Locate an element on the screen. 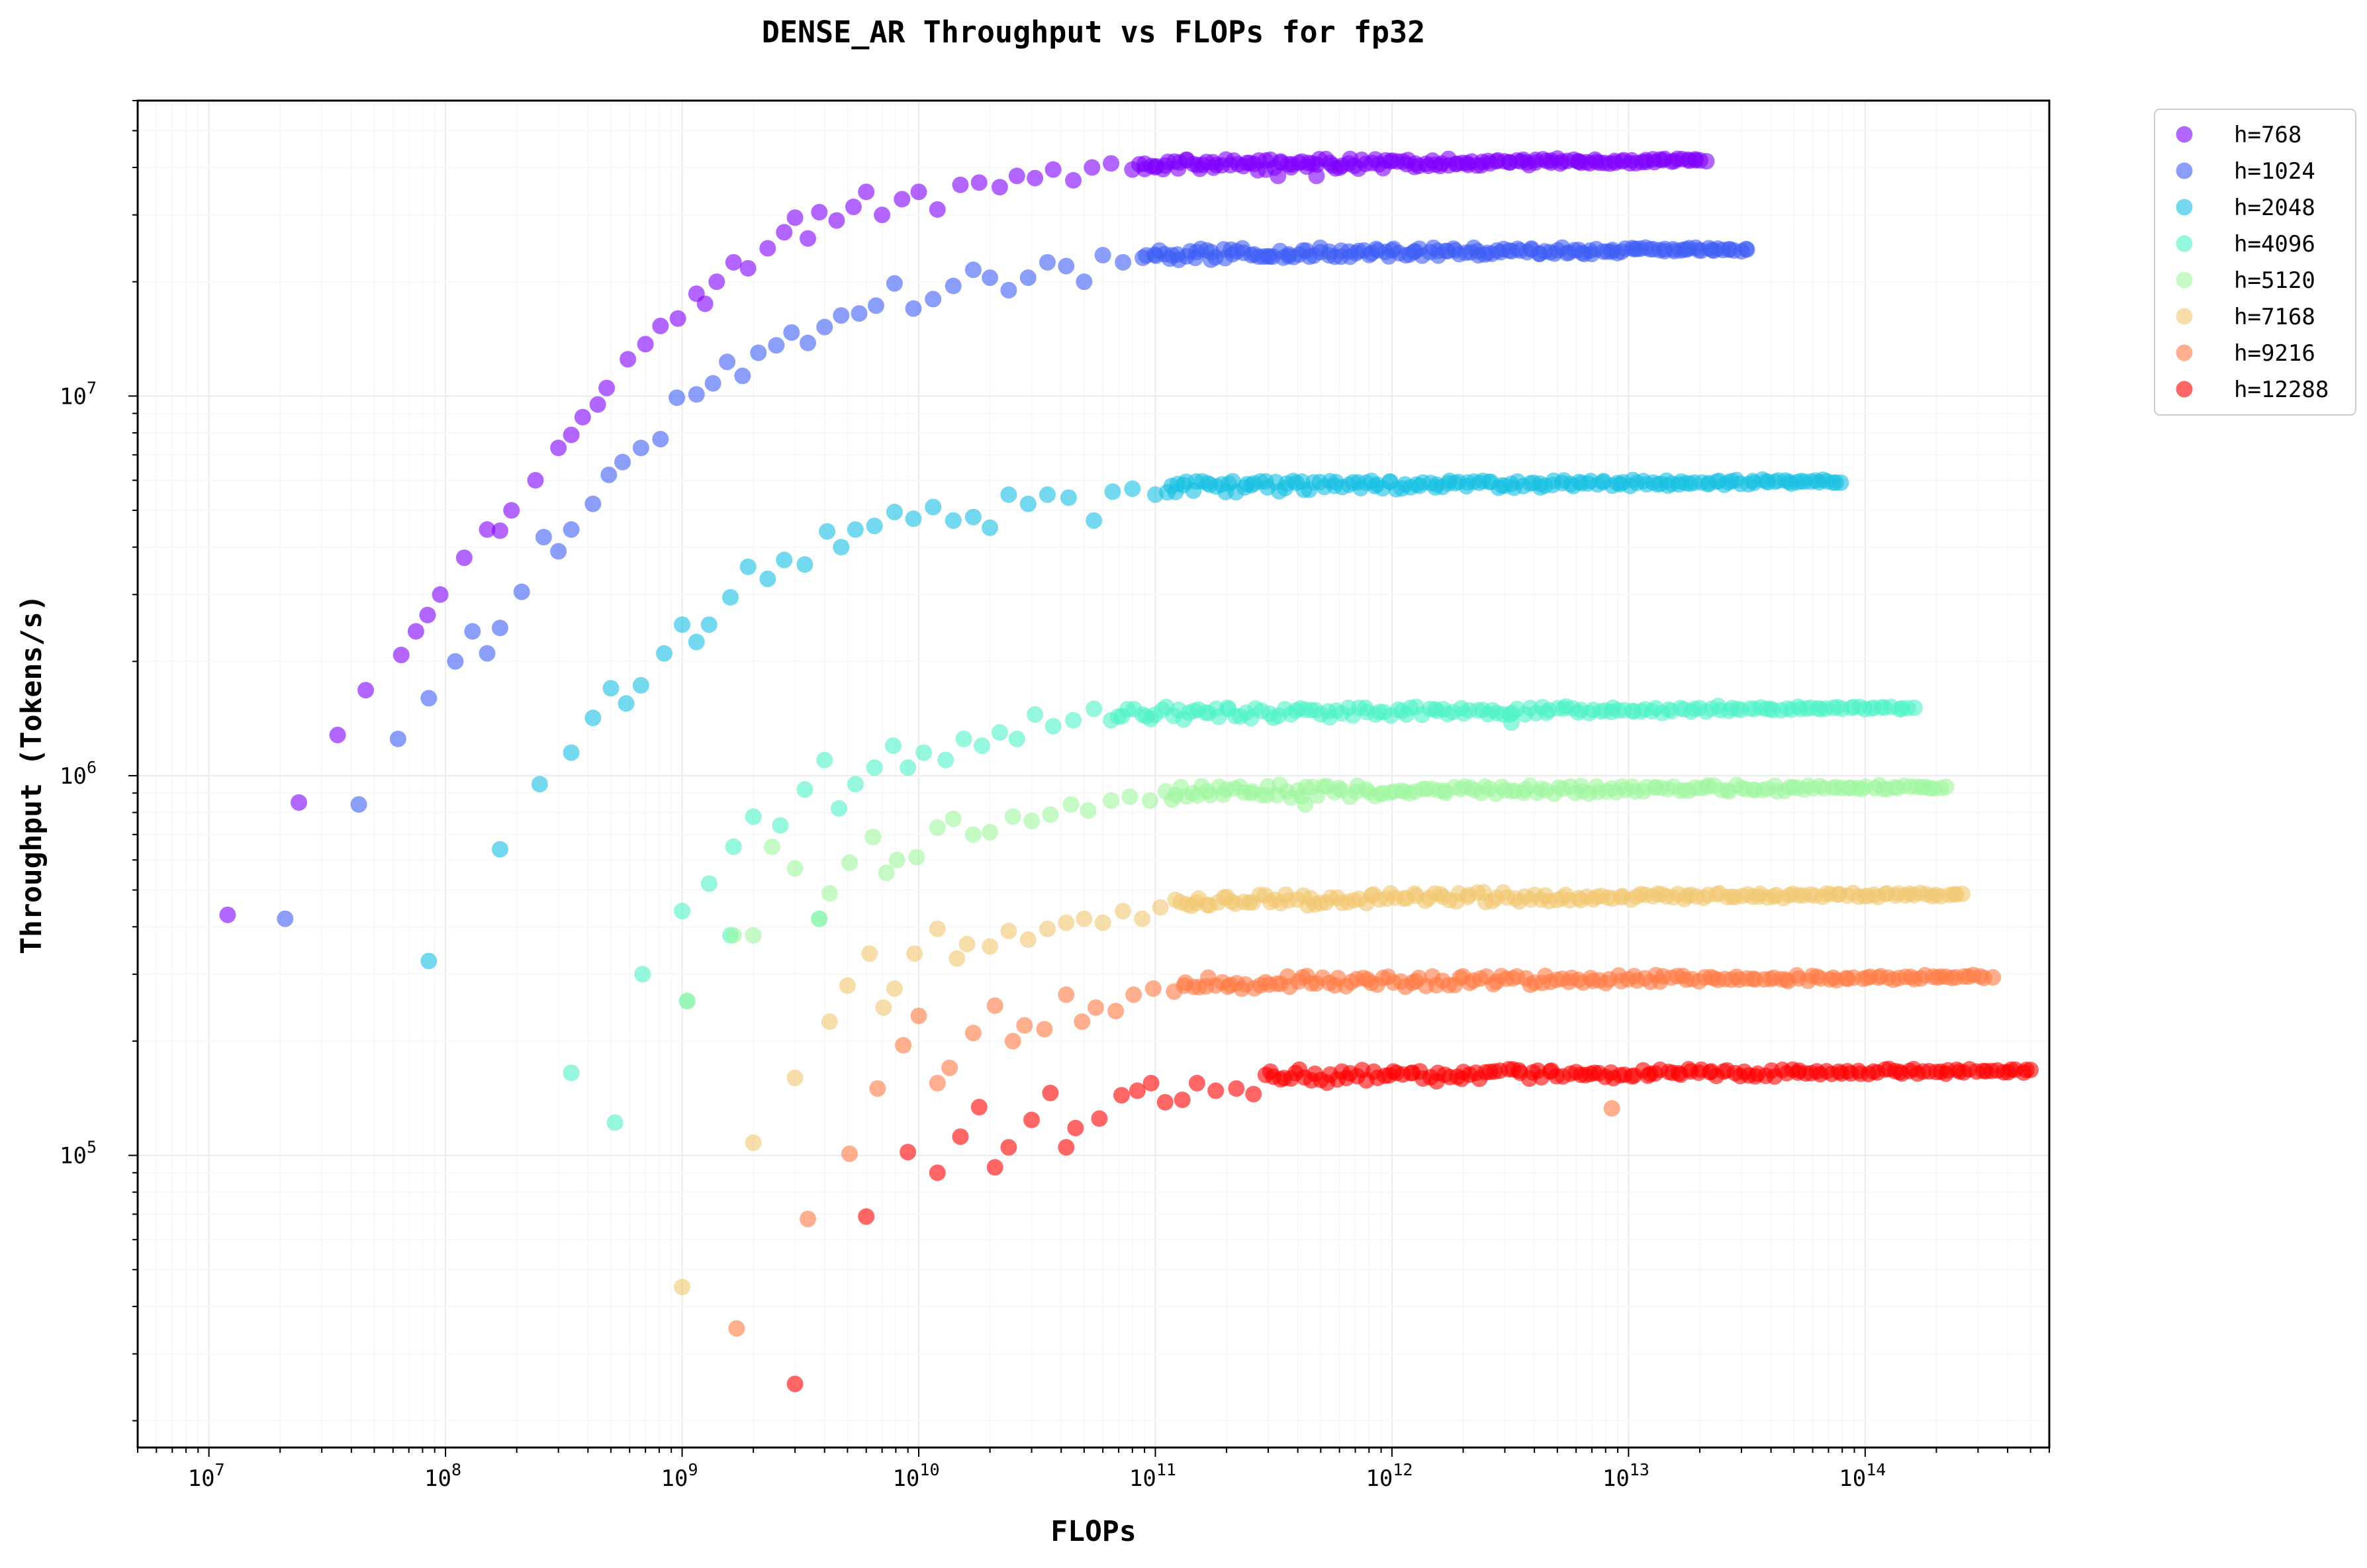 The height and width of the screenshot is (1568, 2367). legend-label: h=1024 is located at coordinates (2274, 171).